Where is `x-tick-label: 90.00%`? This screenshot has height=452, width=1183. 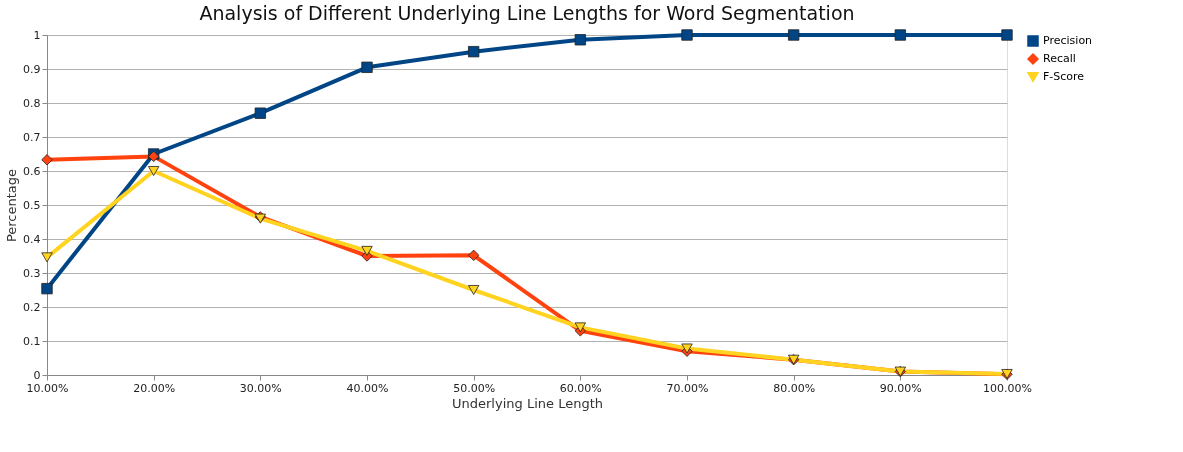 x-tick-label: 90.00% is located at coordinates (900, 388).